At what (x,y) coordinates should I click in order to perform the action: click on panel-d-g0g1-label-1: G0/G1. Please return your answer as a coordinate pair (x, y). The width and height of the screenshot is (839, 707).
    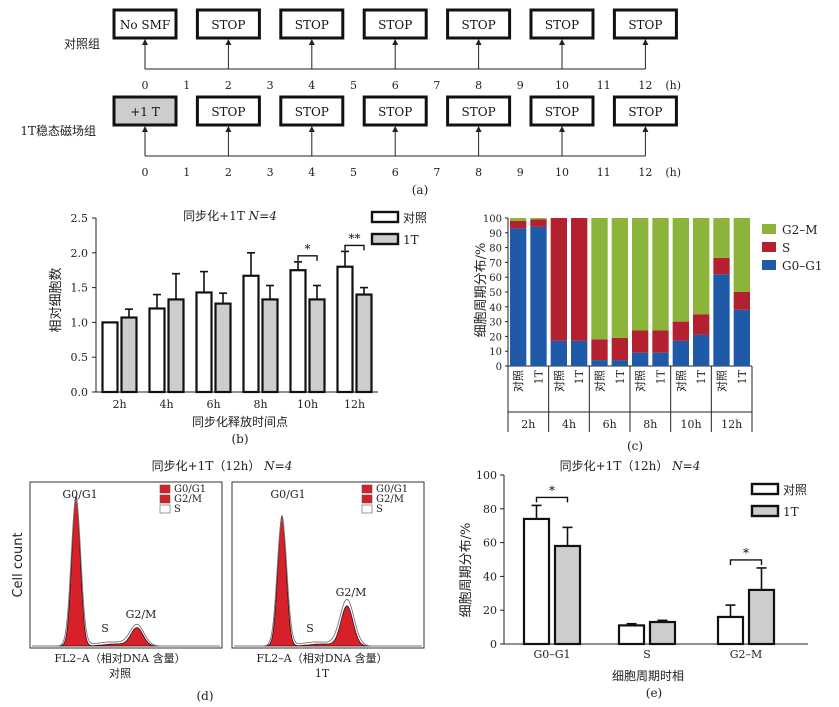
    Looking at the image, I should click on (287, 494).